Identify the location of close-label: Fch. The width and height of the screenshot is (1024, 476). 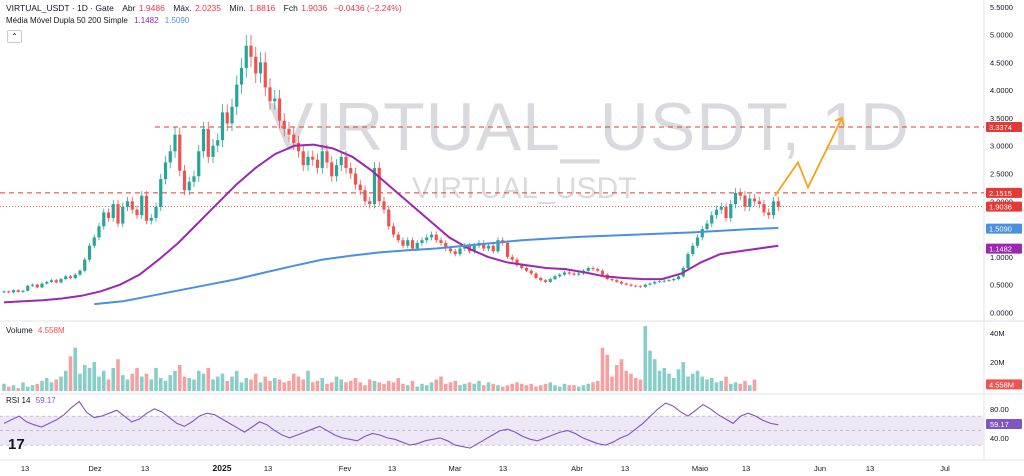
(290, 8).